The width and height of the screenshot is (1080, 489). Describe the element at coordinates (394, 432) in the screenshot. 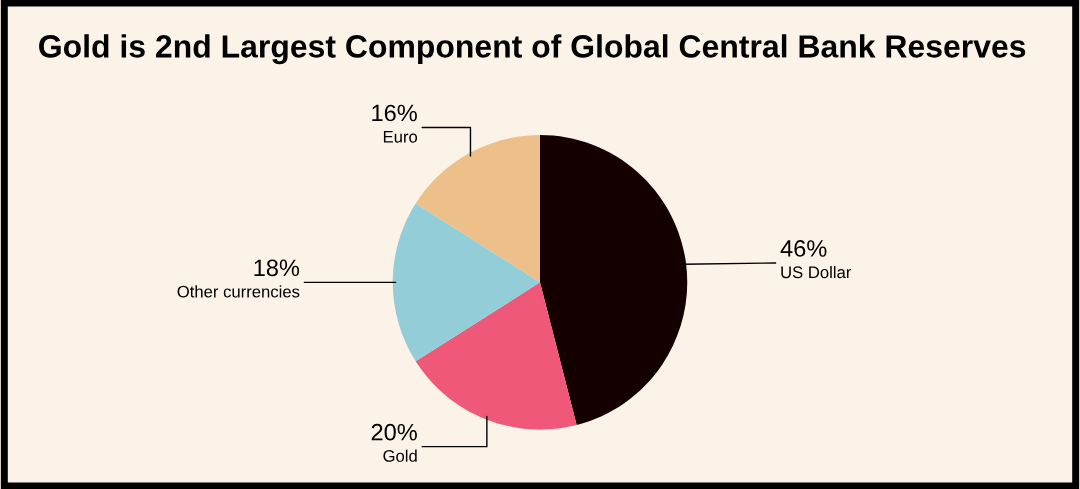

I see `data-label: 20%` at that location.